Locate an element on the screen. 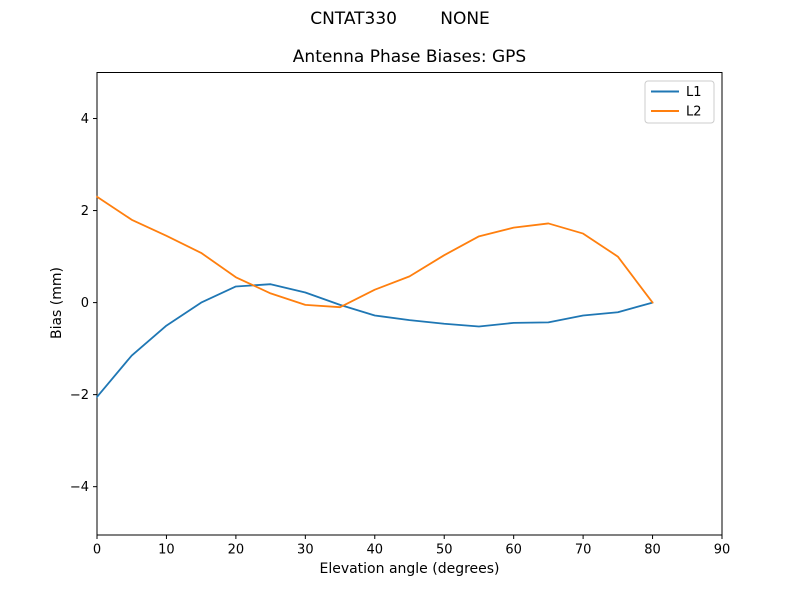 The height and width of the screenshot is (600, 800). x-tick-label: 60 is located at coordinates (513, 550).